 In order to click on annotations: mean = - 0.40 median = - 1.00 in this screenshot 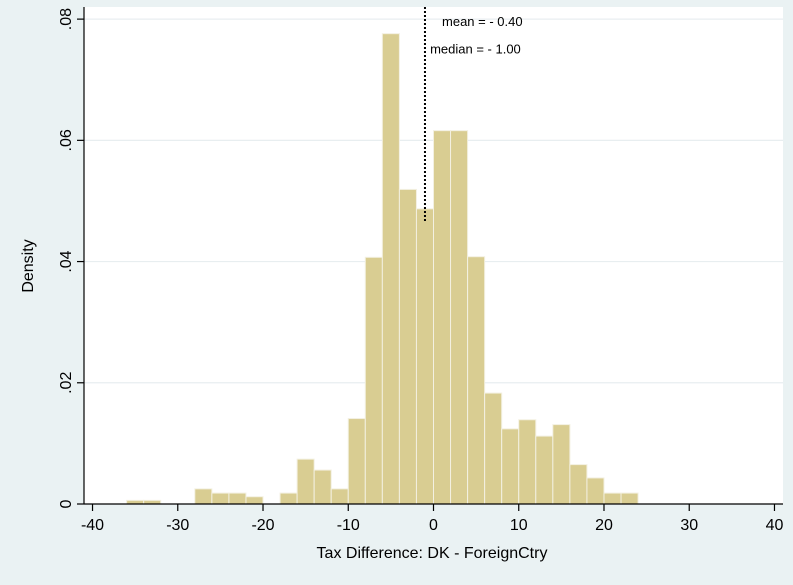, I will do `click(476, 35)`.